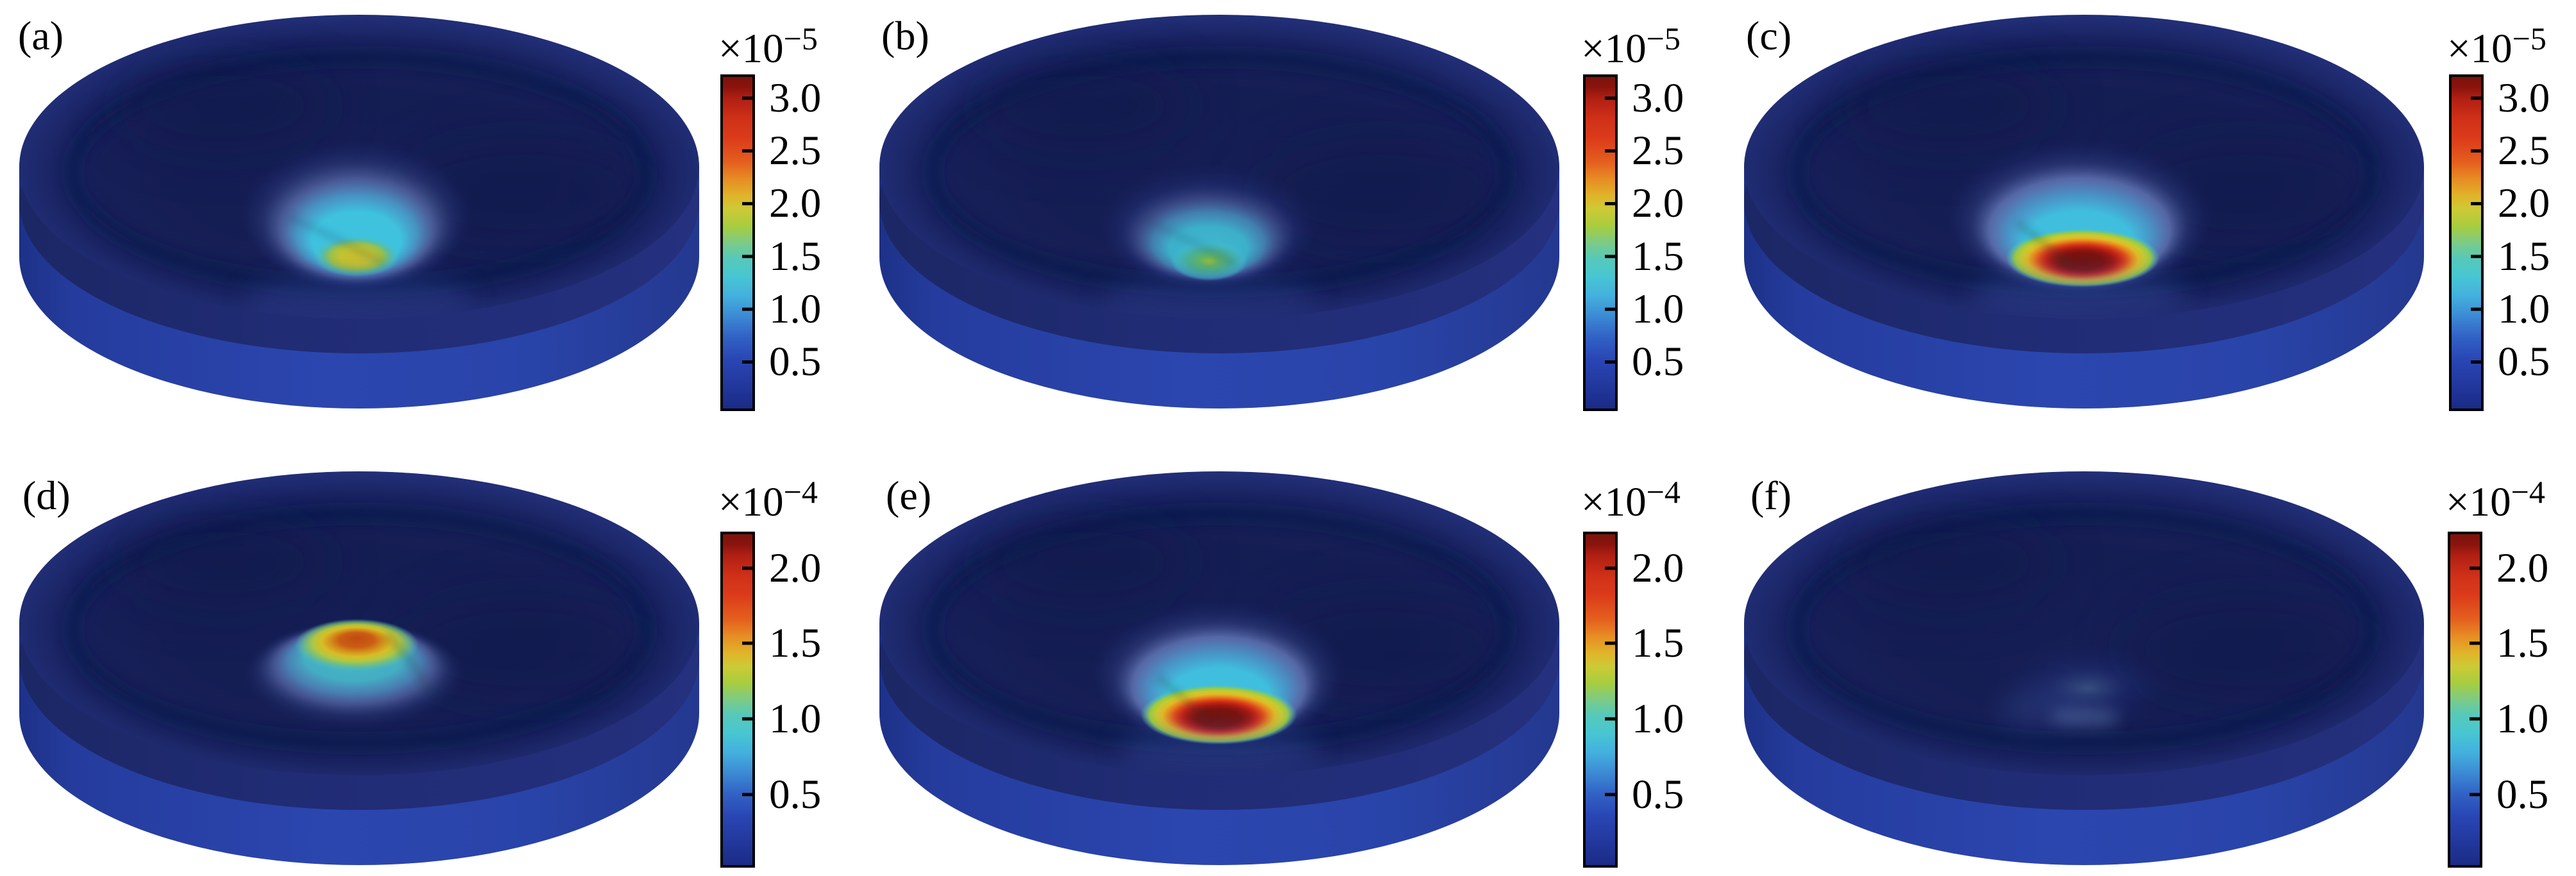  What do you see at coordinates (908, 495) in the screenshot?
I see `svg-text: (e)` at bounding box center [908, 495].